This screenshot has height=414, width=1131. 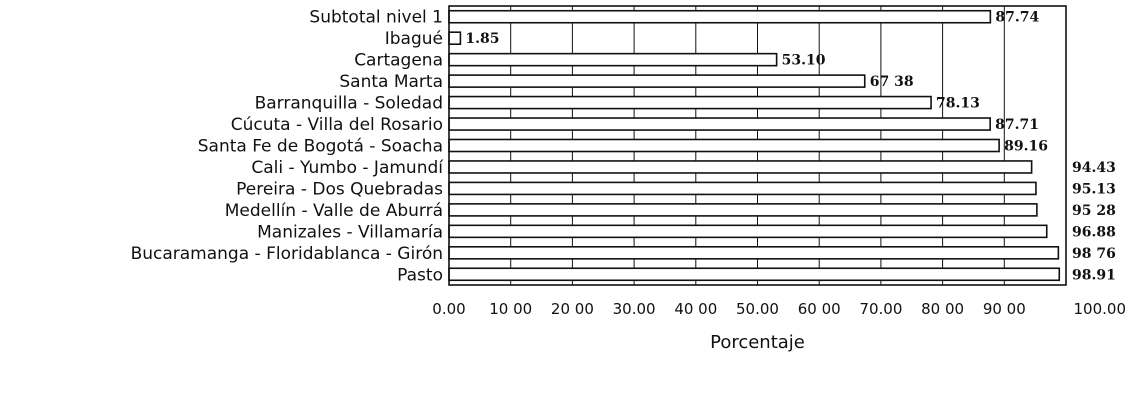 What do you see at coordinates (398, 61) in the screenshot?
I see `category-label: Cartagena` at bounding box center [398, 61].